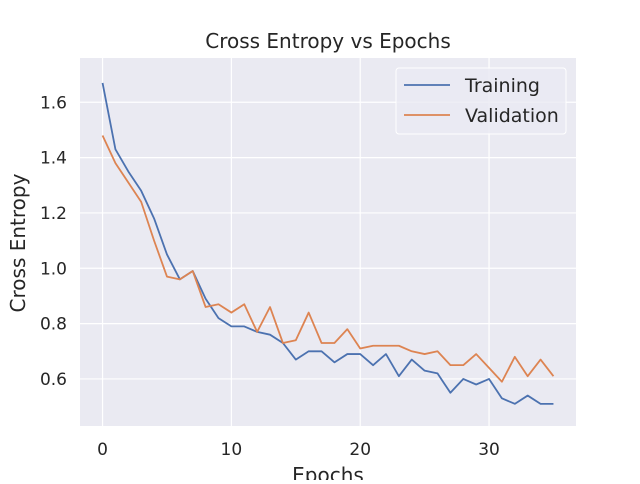 This screenshot has height=484, width=640. I want to click on x-tick-label: 30, so click(489, 450).